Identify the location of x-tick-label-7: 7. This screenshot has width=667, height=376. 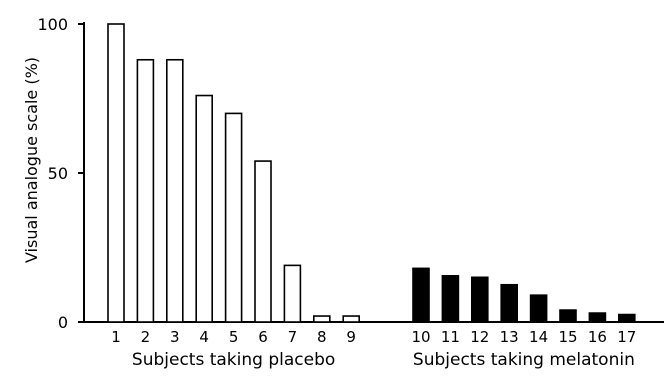
(293, 337).